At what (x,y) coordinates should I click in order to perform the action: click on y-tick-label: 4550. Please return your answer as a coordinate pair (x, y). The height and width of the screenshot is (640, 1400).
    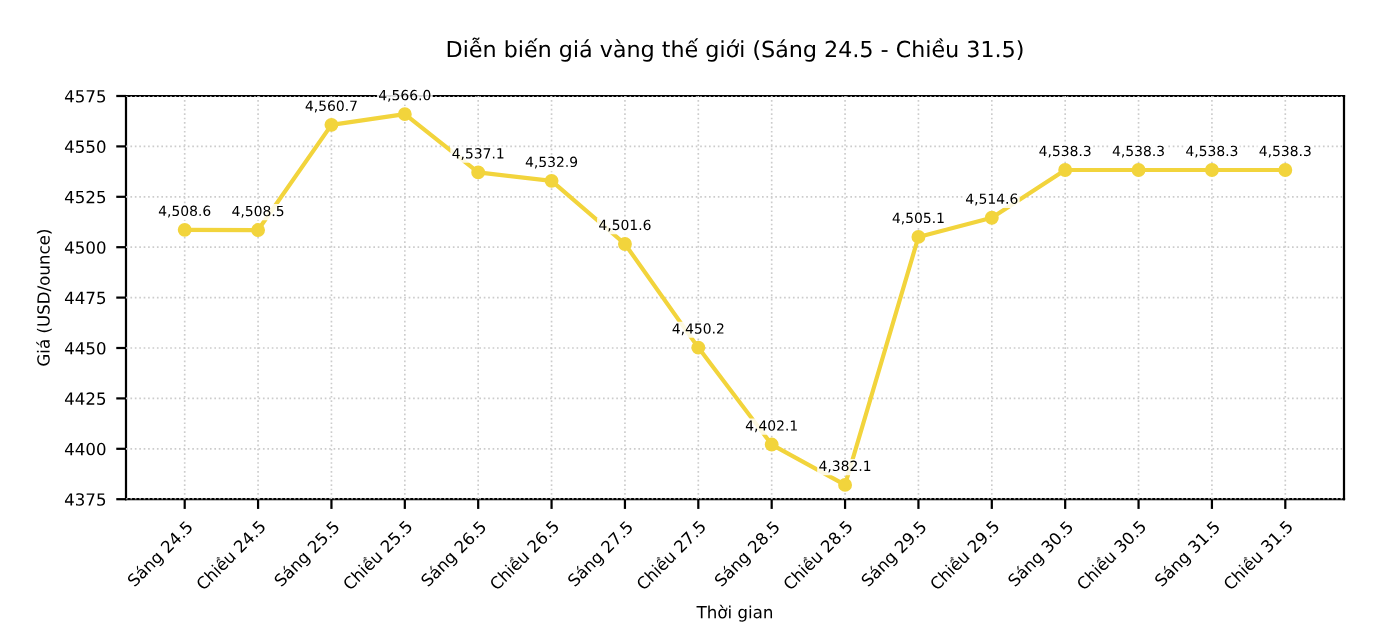
    Looking at the image, I should click on (85, 146).